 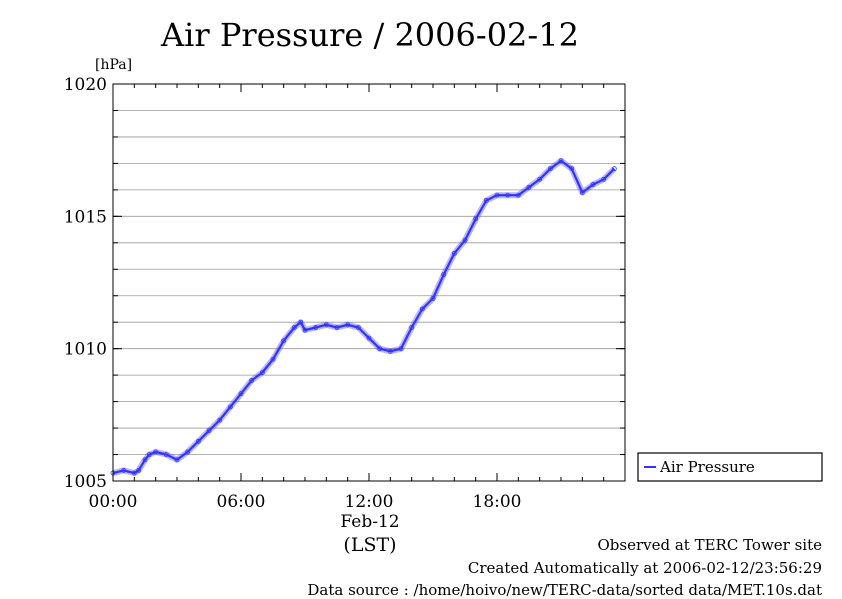 What do you see at coordinates (241, 502) in the screenshot?
I see `x-tick-label: 06:00` at bounding box center [241, 502].